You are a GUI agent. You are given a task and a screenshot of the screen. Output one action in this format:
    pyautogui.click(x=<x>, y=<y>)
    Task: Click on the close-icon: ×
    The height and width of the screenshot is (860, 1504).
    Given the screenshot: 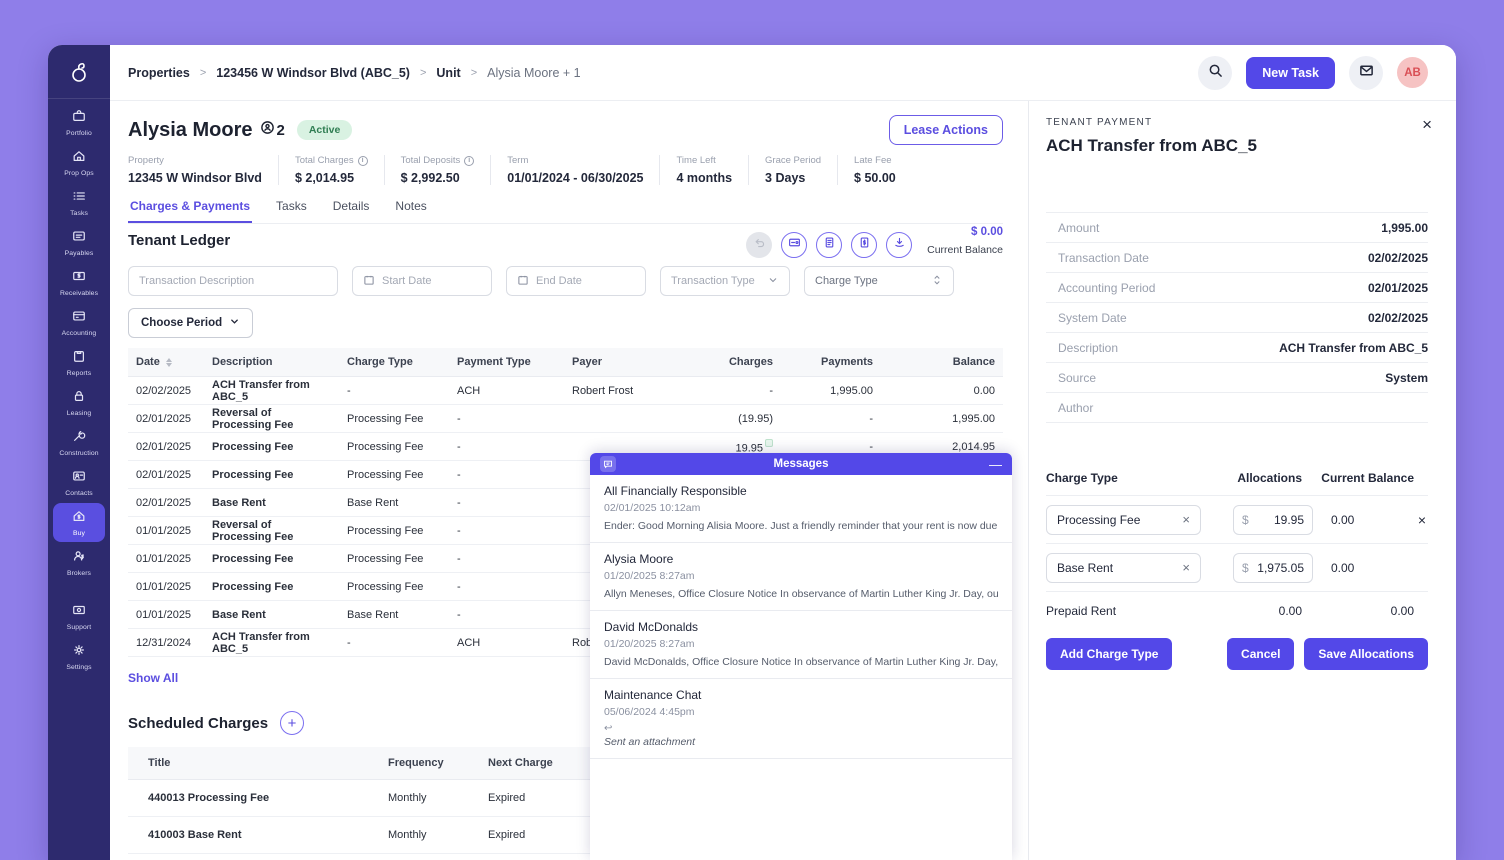 What is the action you would take?
    pyautogui.click(x=1427, y=124)
    